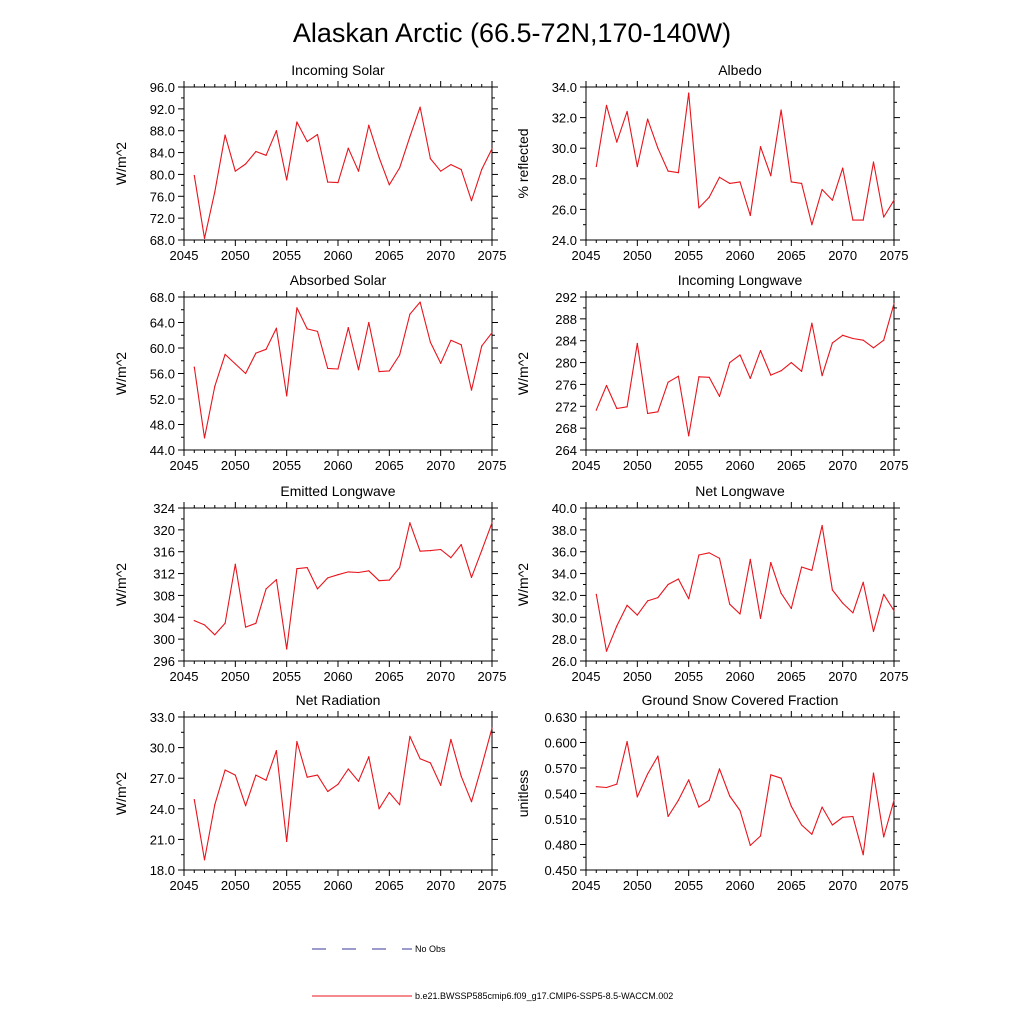 Image resolution: width=1024 pixels, height=1024 pixels. What do you see at coordinates (162, 196) in the screenshot?
I see `y-tick-label: 76.0` at bounding box center [162, 196].